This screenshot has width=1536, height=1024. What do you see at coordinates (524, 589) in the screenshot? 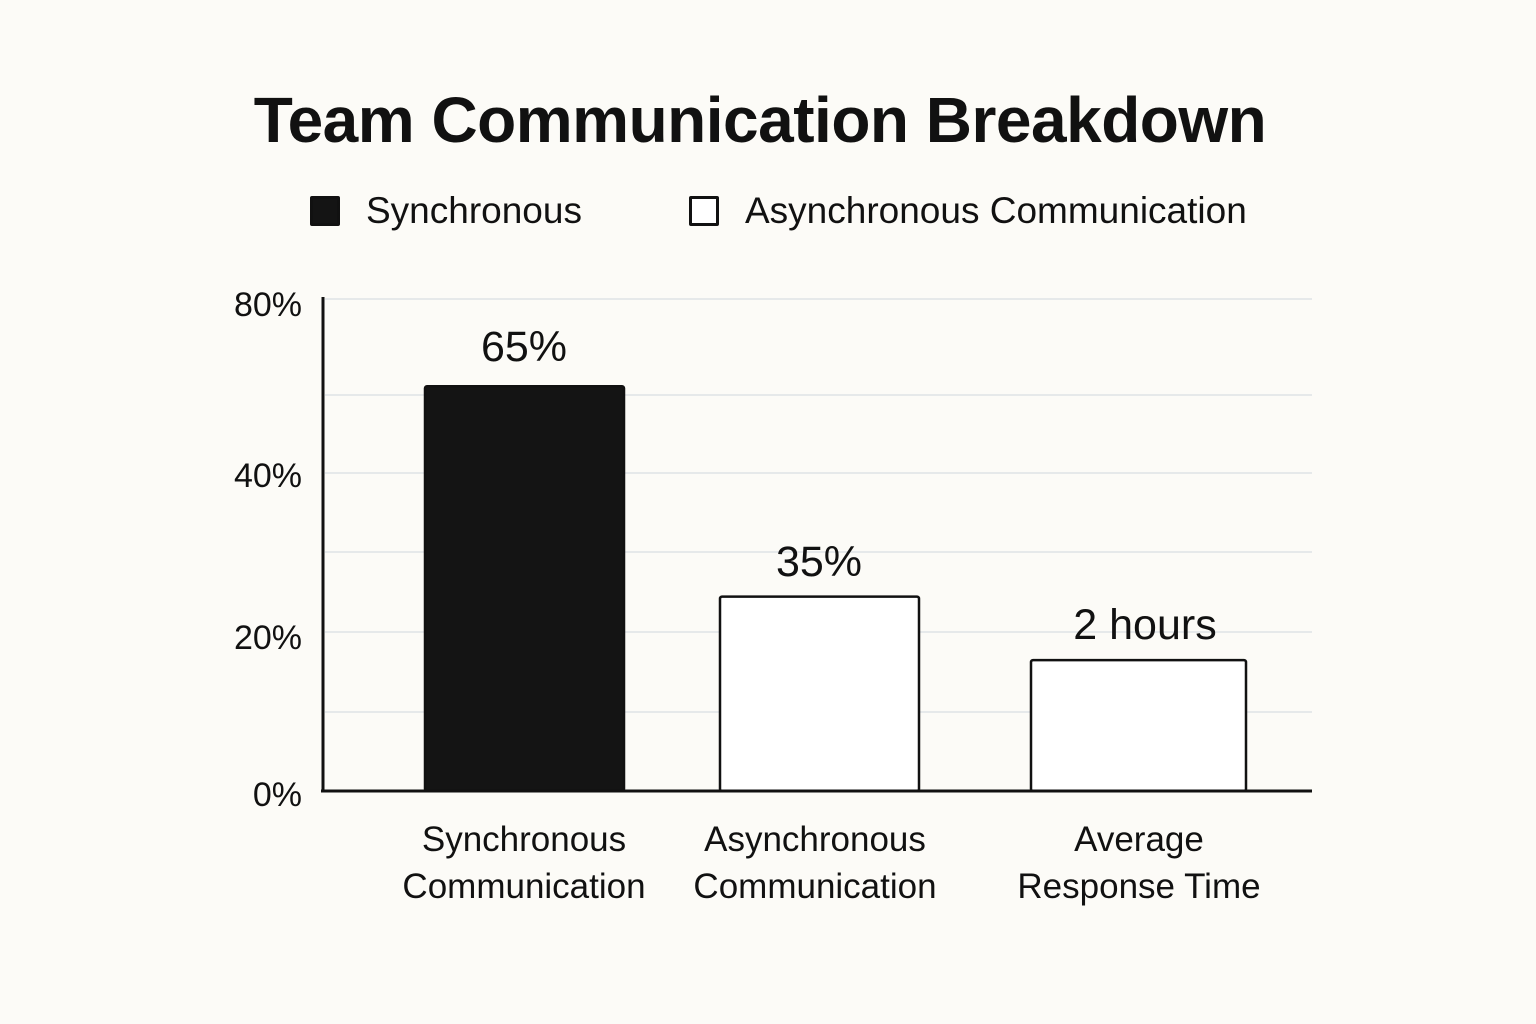
I see `bar-synchronous` at bounding box center [524, 589].